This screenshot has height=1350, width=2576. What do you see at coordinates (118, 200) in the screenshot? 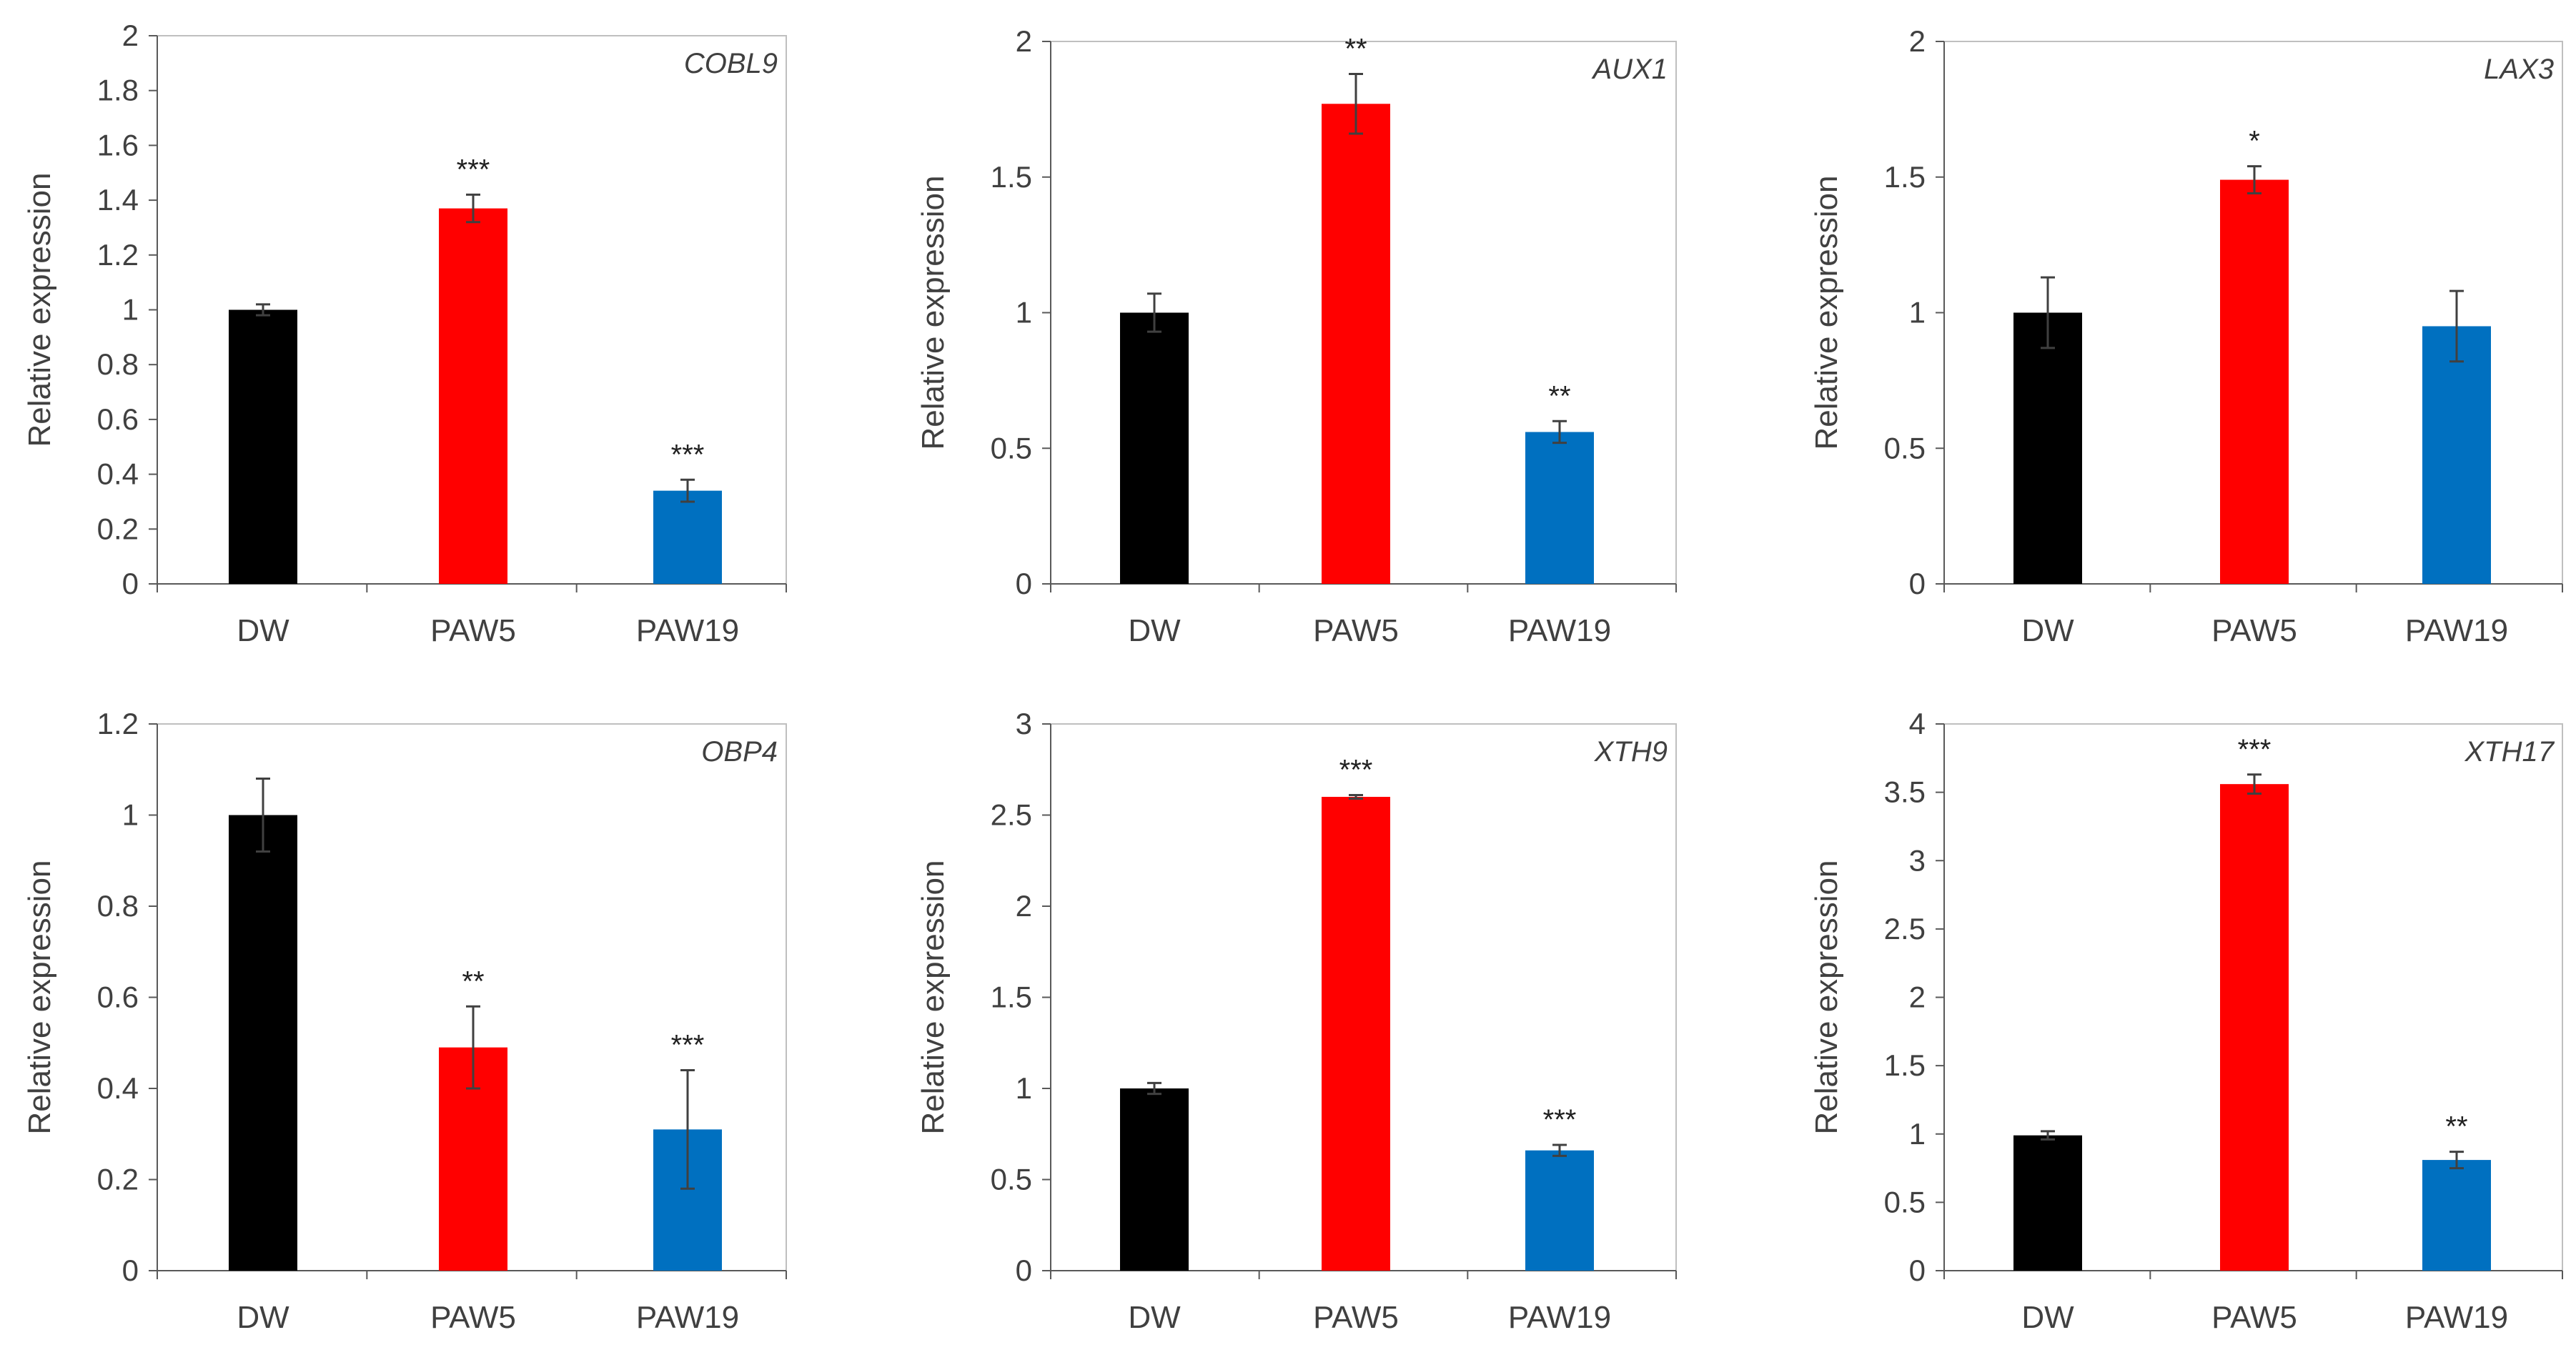
I see `y-tick-label: 1.4` at bounding box center [118, 200].